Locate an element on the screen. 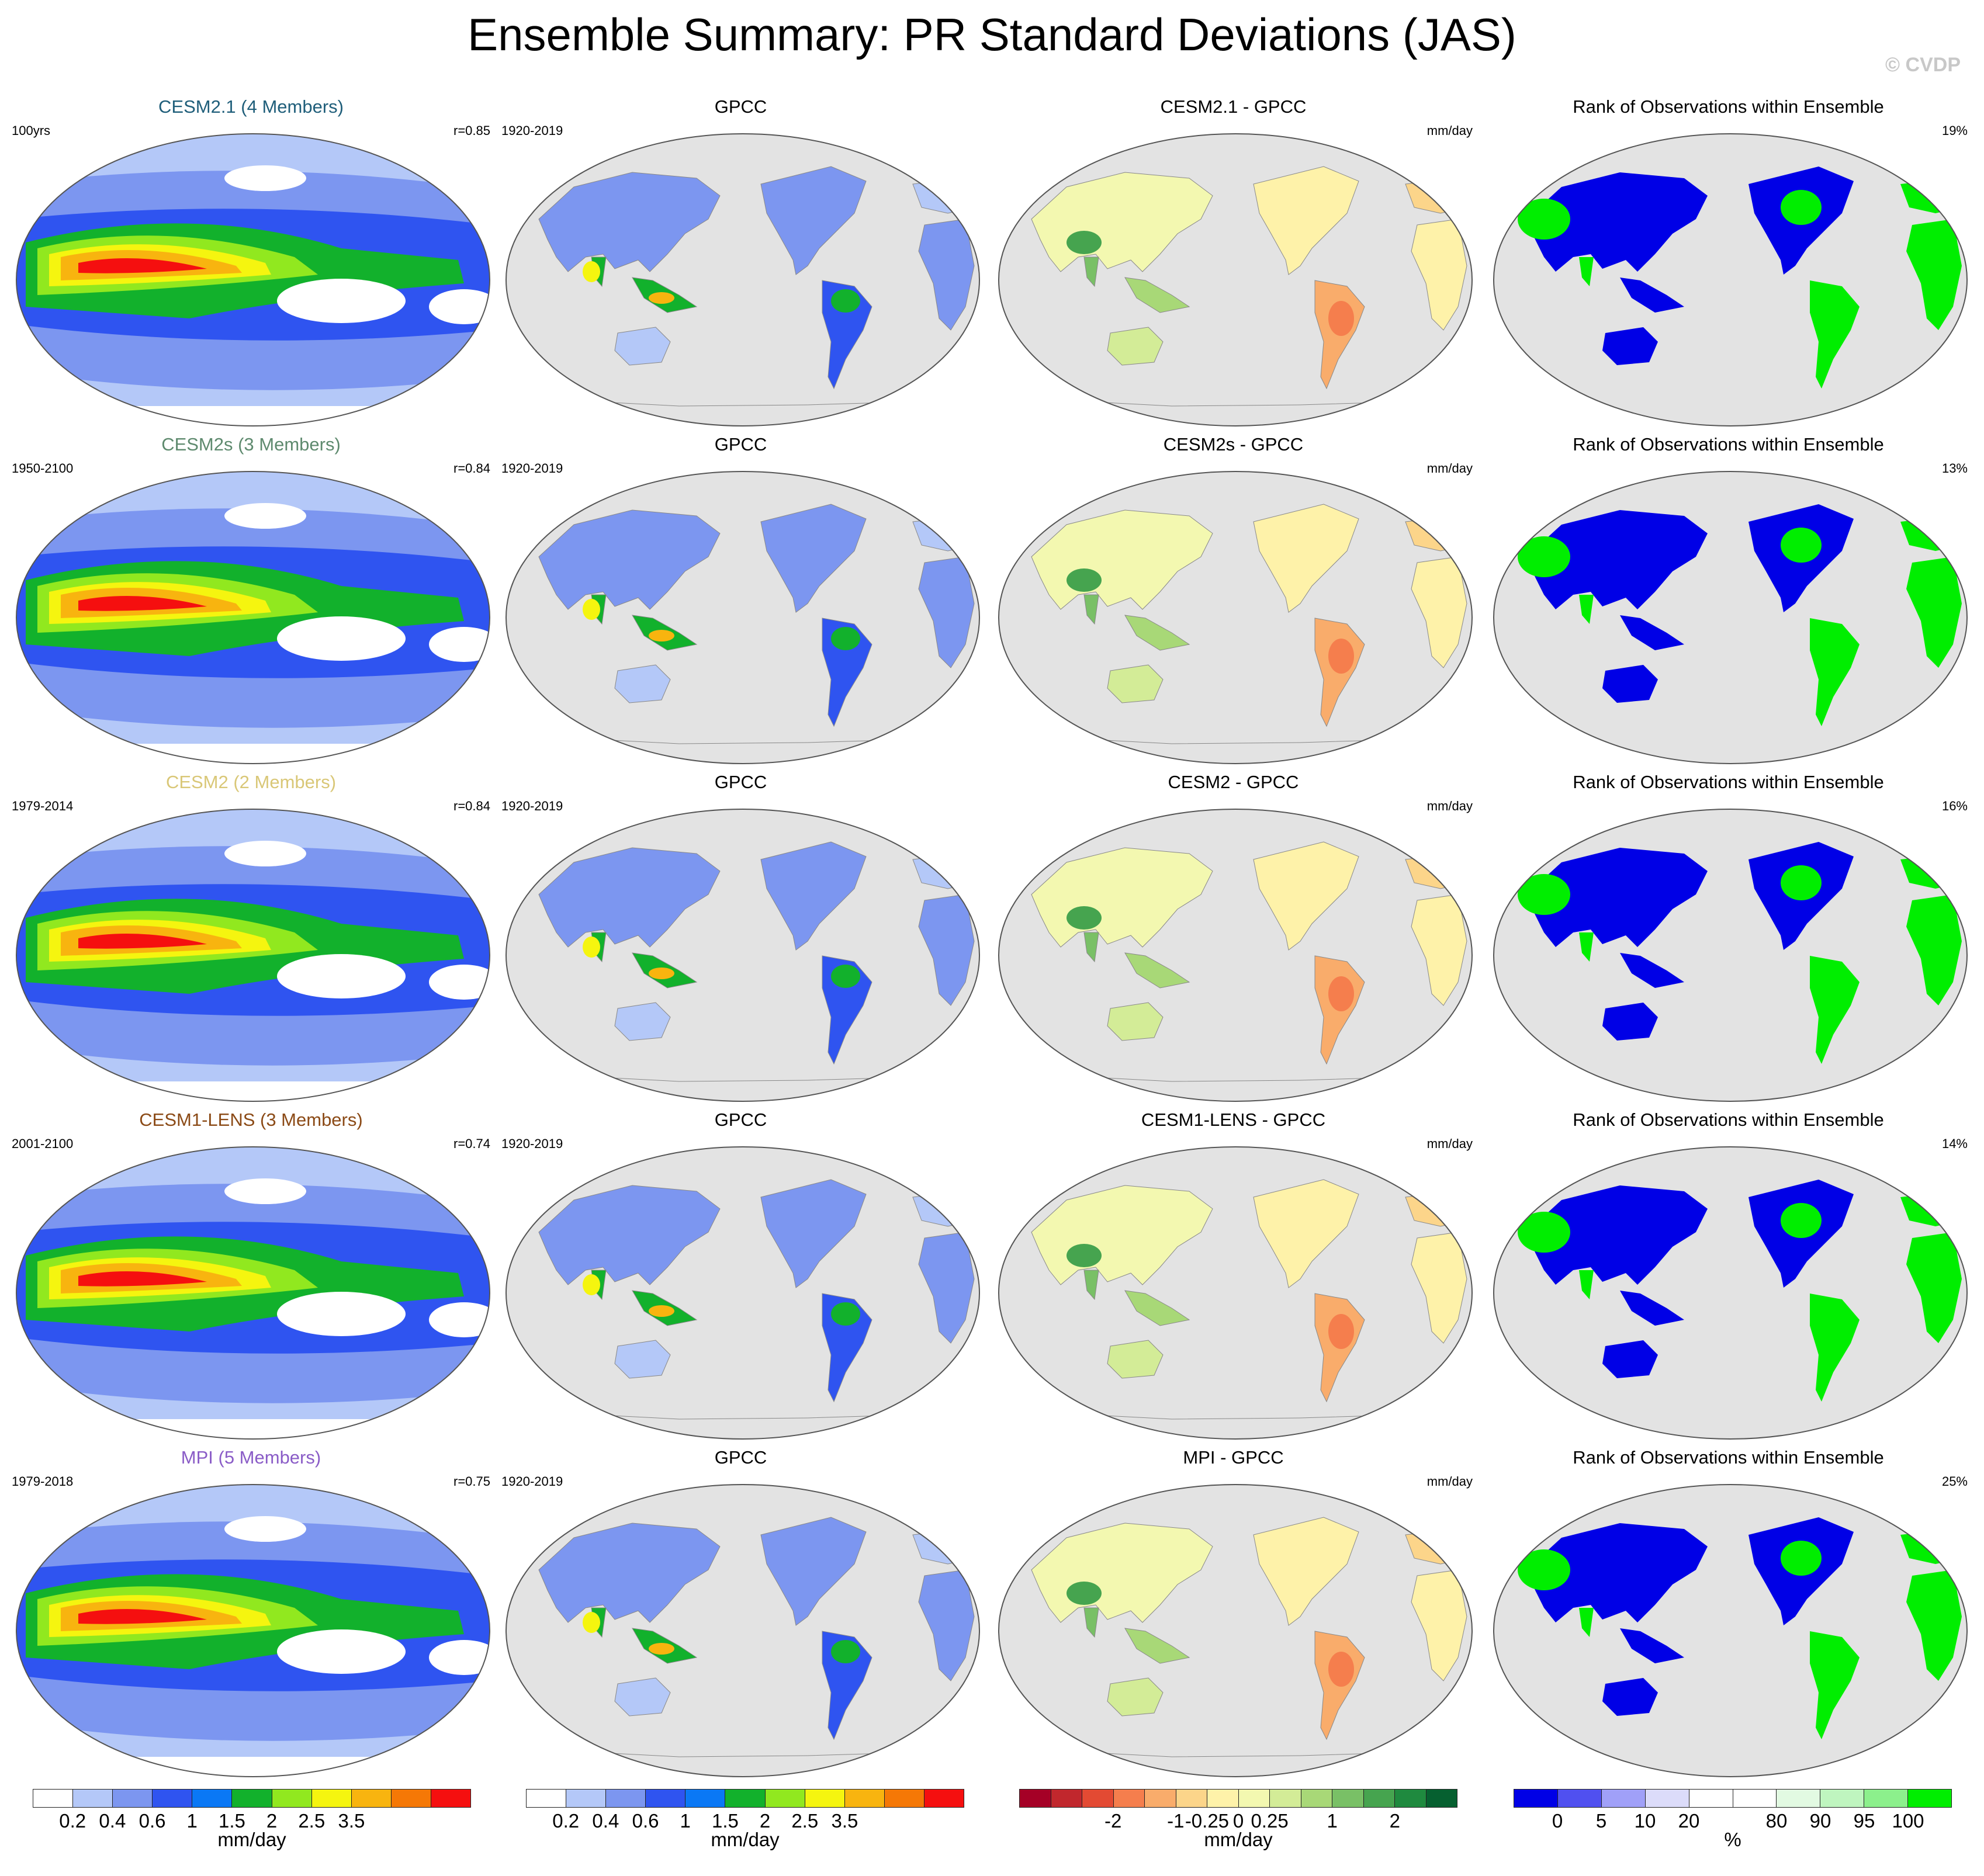  panel-title: CESM2.1 - GPCC is located at coordinates (1234, 106).